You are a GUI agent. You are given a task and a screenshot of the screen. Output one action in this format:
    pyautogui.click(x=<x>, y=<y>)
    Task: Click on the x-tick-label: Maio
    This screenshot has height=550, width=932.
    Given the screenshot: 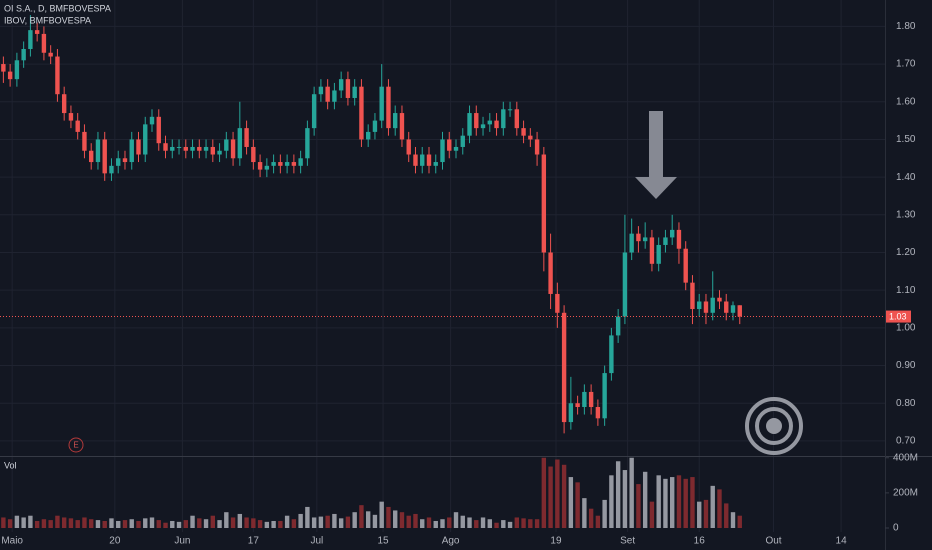 What is the action you would take?
    pyautogui.click(x=12, y=541)
    